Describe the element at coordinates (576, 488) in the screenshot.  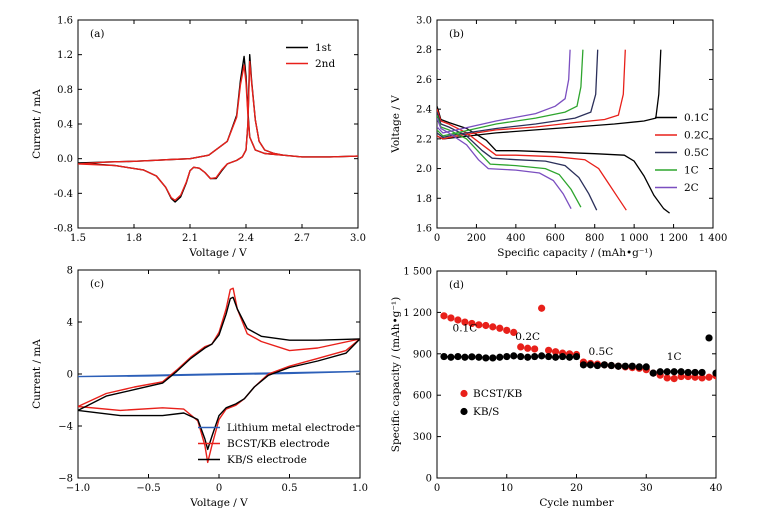
I see `x-tick-label: 20` at that location.